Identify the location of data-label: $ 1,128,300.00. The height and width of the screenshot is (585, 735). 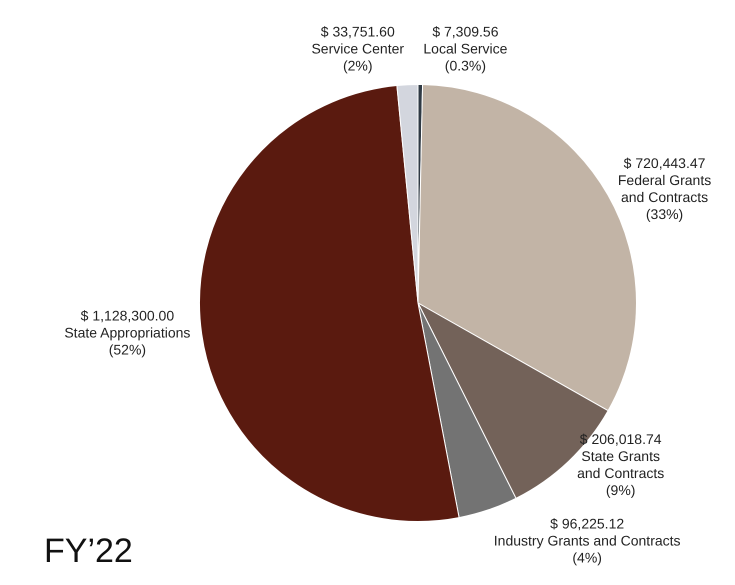
(127, 316).